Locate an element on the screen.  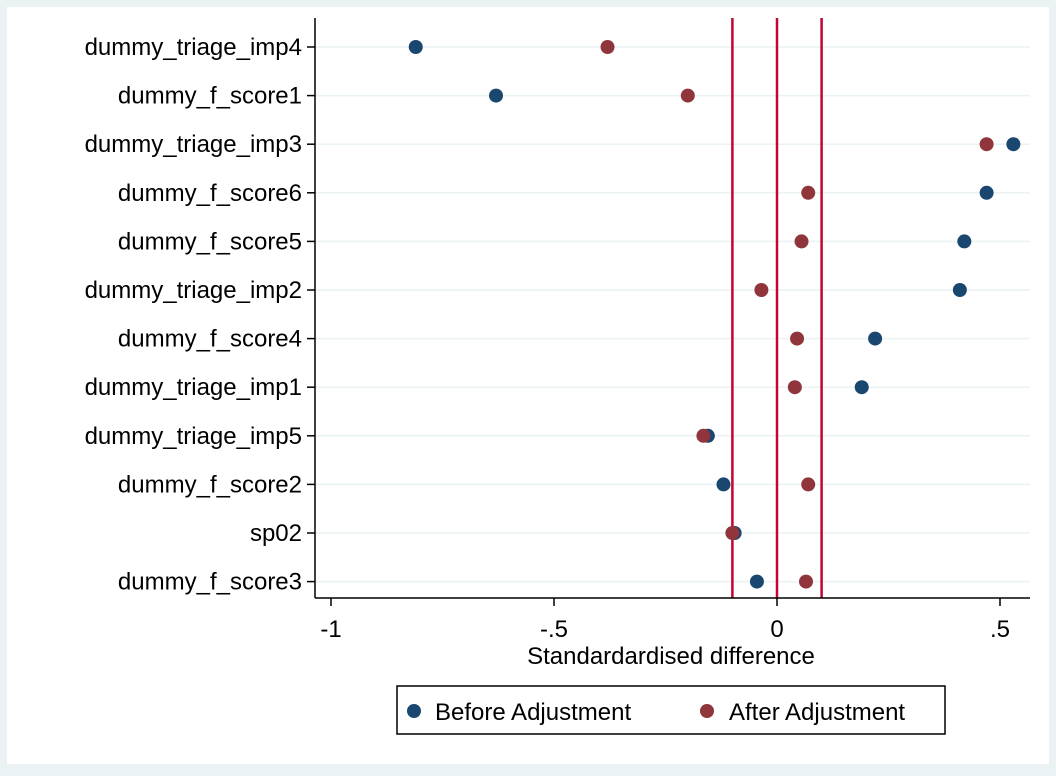
legend-marker-before is located at coordinates (414, 711).